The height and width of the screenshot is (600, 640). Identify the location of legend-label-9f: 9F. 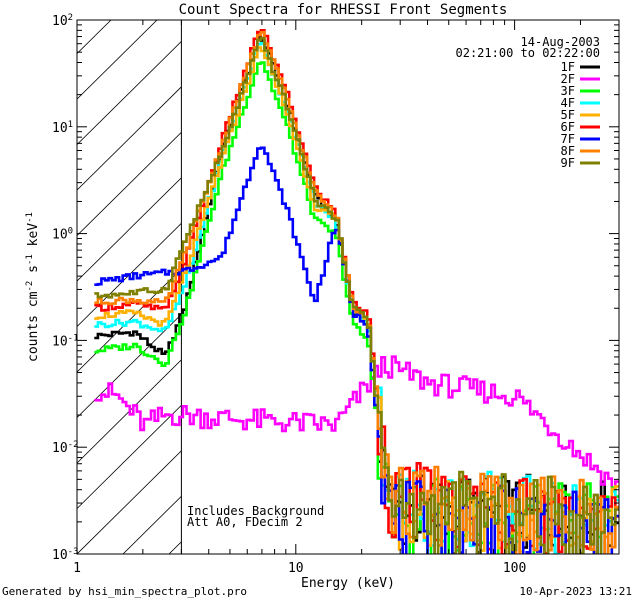
(568, 163).